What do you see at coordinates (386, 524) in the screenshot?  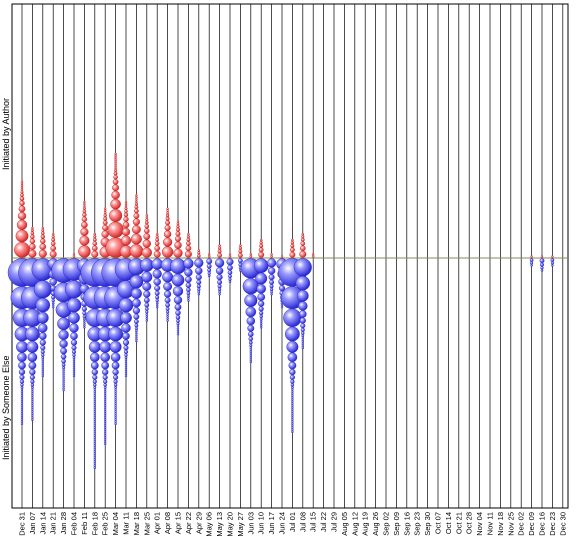 I see `x-tick-label: Sep 02` at bounding box center [386, 524].